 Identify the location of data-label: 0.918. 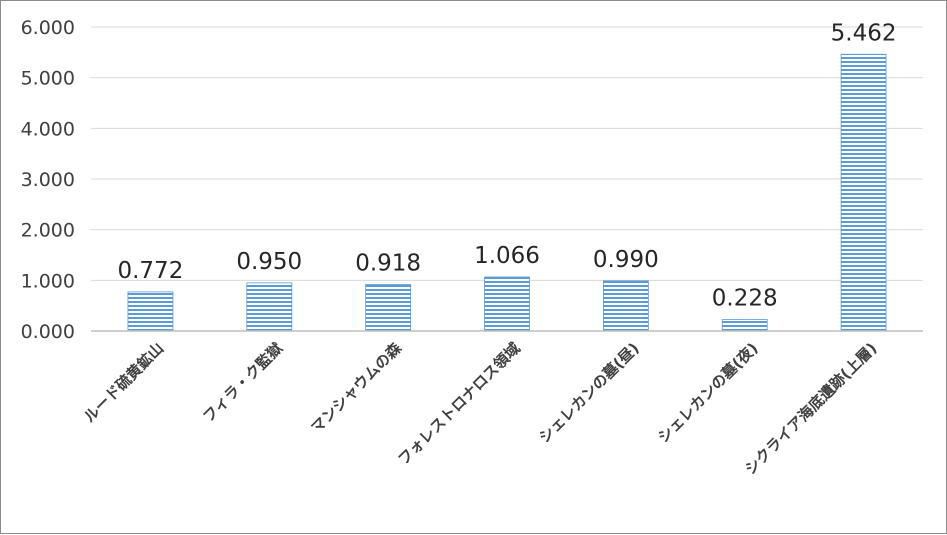
(388, 263).